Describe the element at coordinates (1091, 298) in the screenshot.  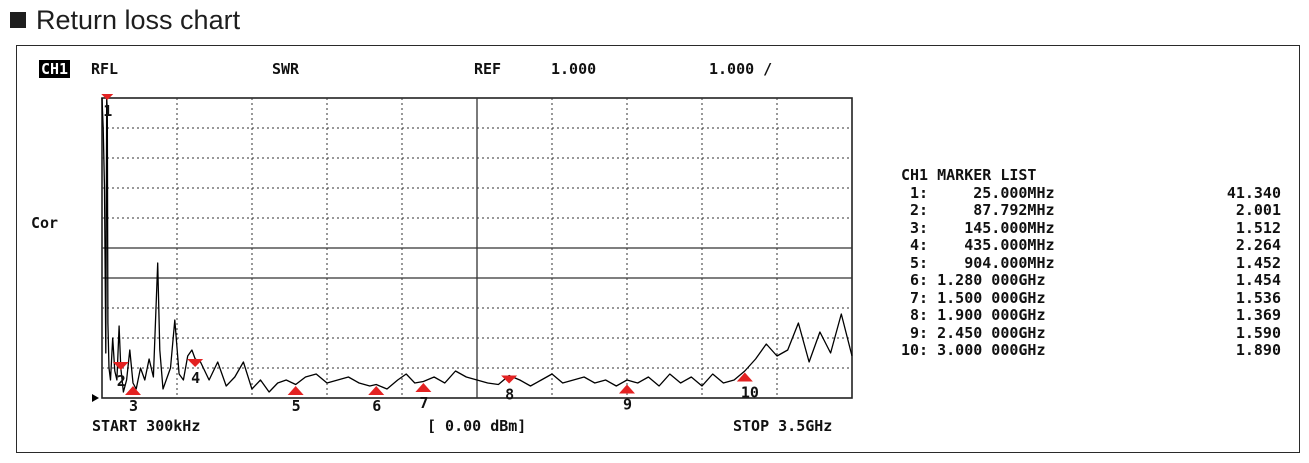
I see `marker-list-row: 7: 1.500 000GHz 1.536` at that location.